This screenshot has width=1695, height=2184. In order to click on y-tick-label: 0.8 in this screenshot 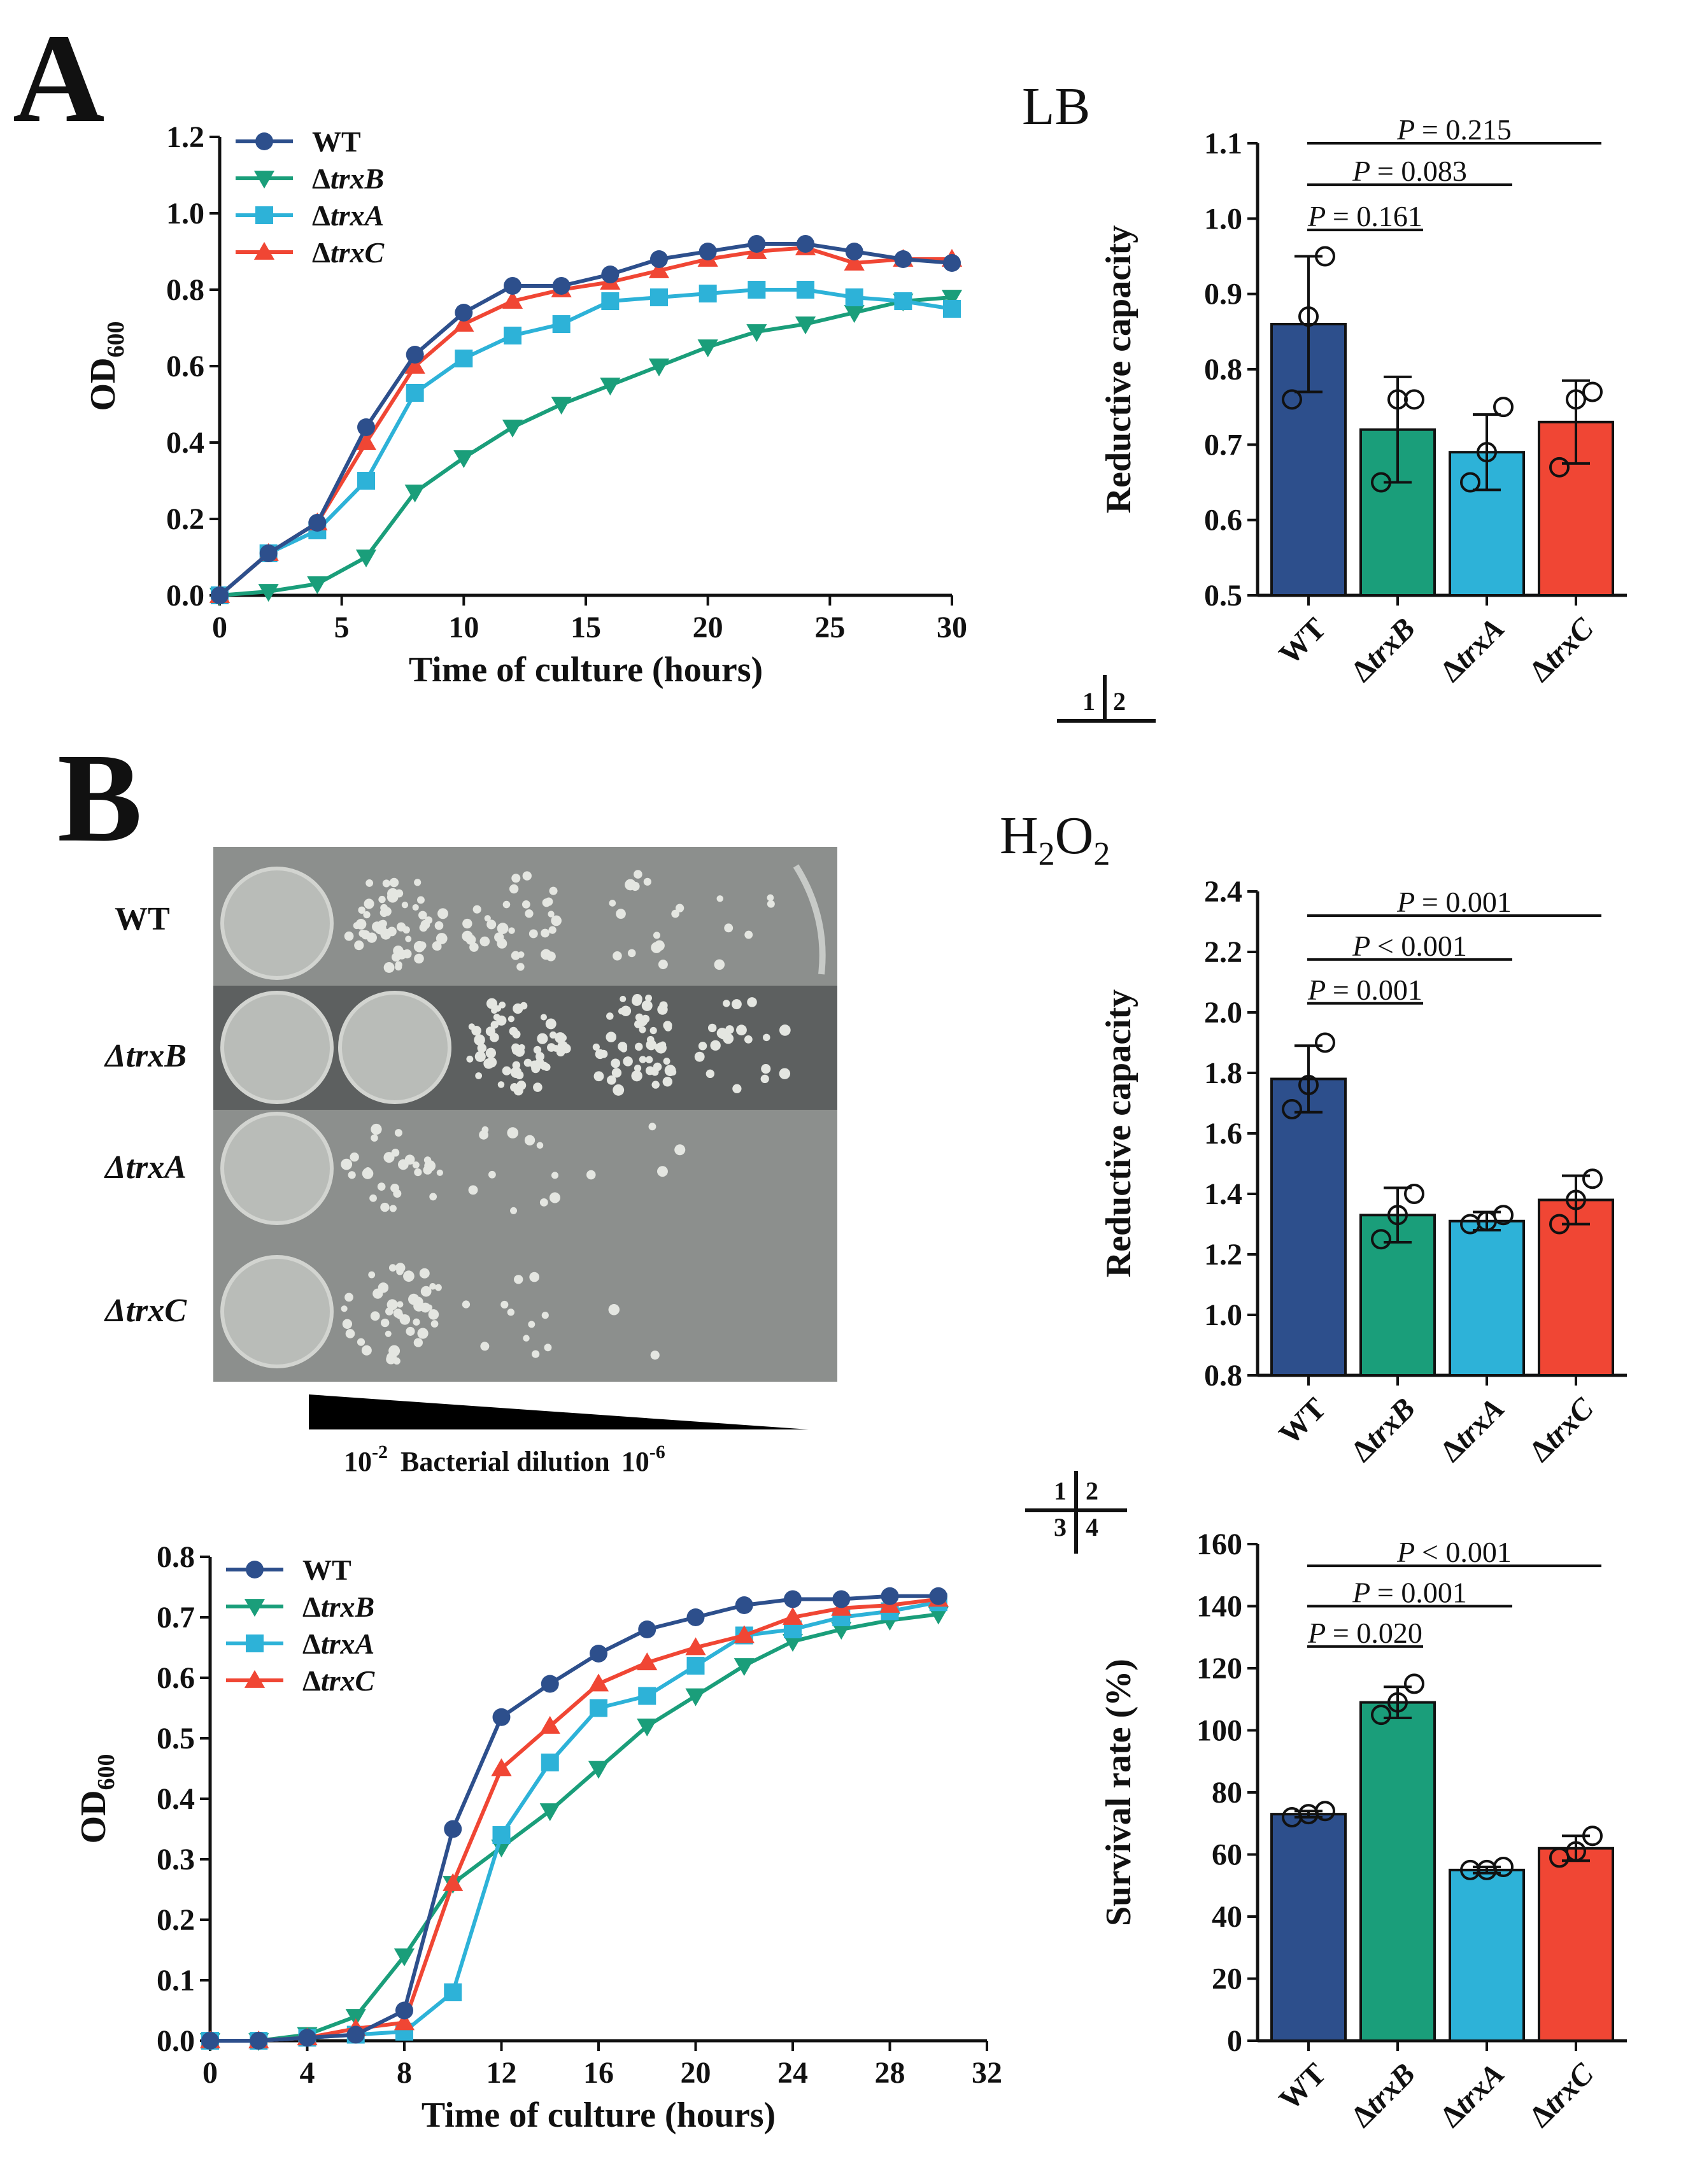, I will do `click(176, 1557)`.